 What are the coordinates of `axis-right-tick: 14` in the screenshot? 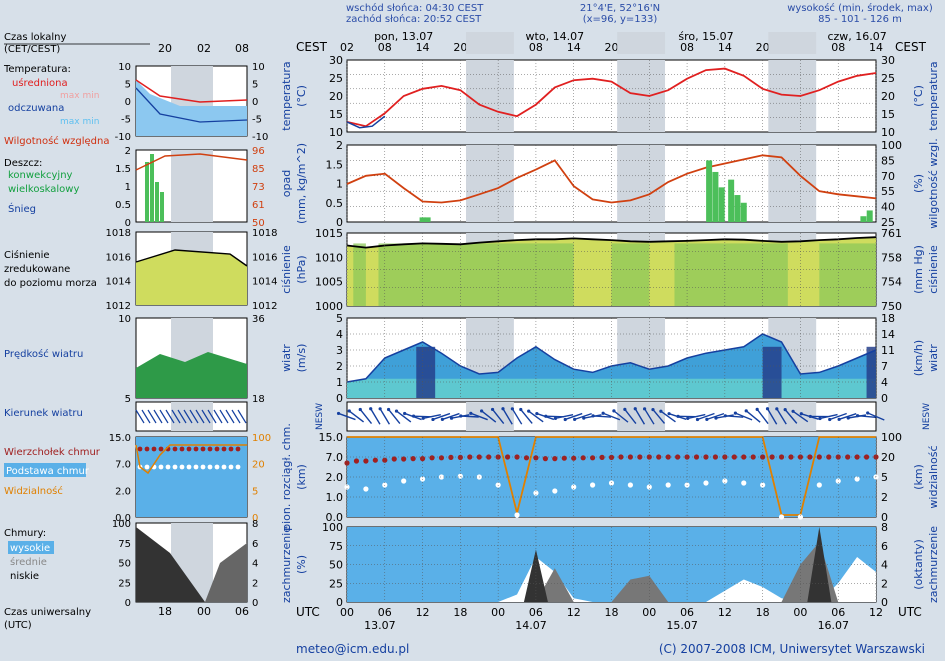 It's located at (888, 334).